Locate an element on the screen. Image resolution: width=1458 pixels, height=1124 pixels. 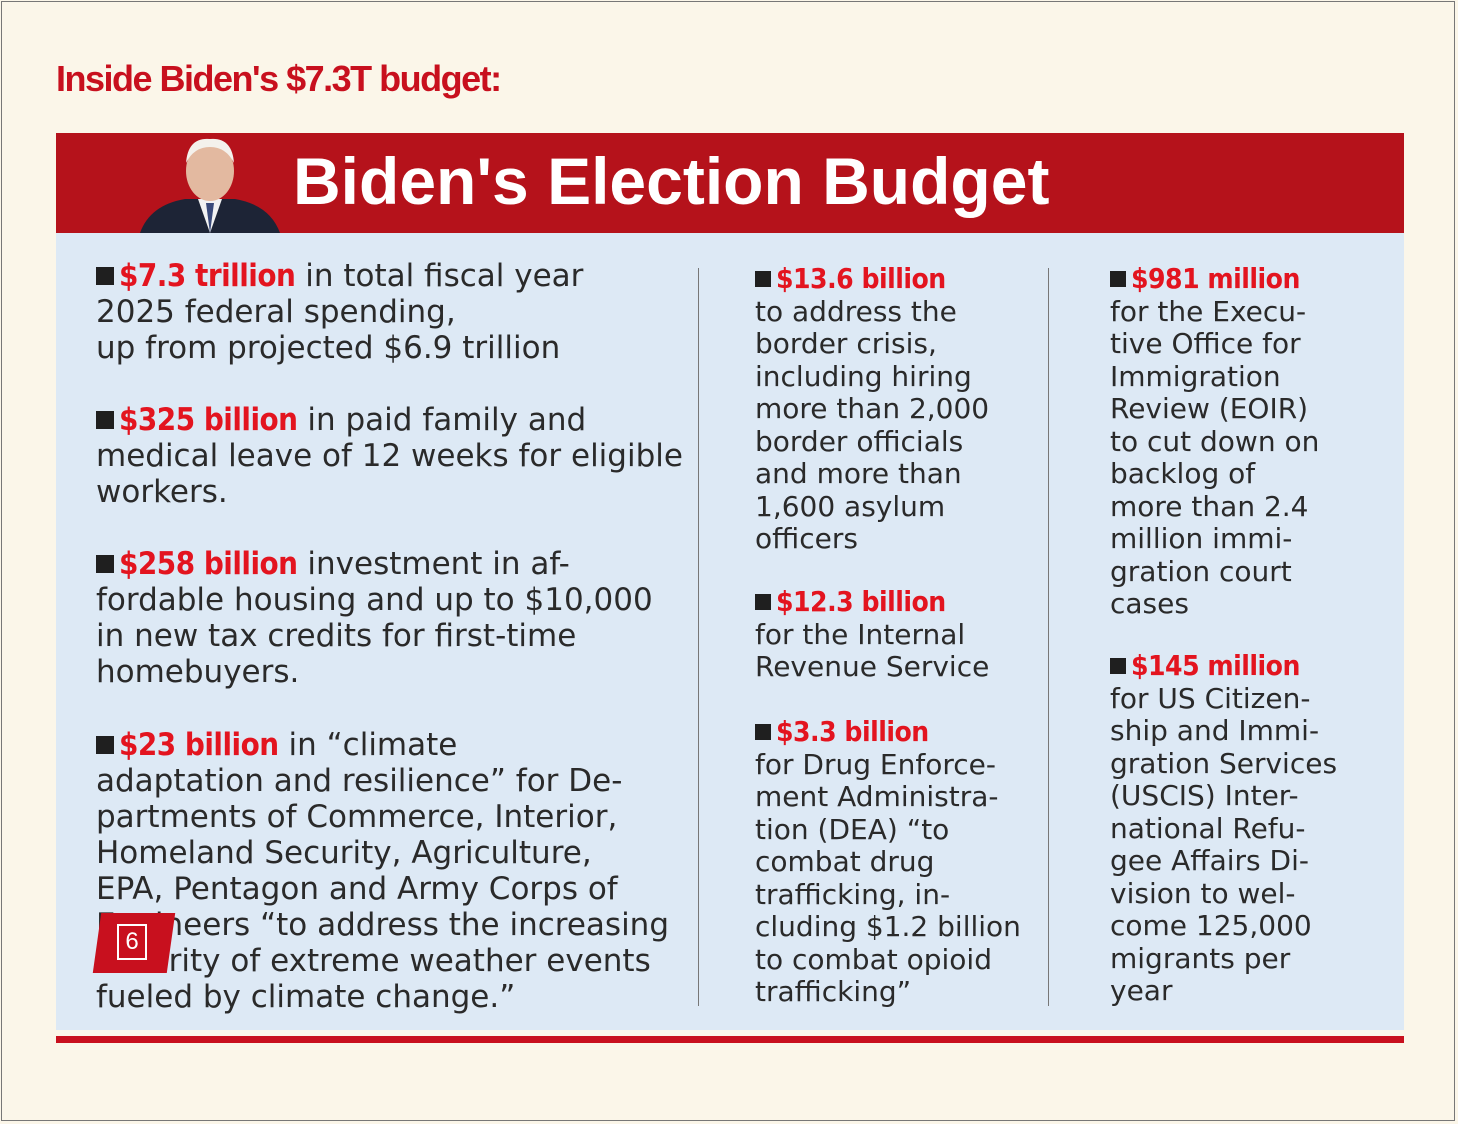
line-row: trafficking, in- is located at coordinates (888, 895).